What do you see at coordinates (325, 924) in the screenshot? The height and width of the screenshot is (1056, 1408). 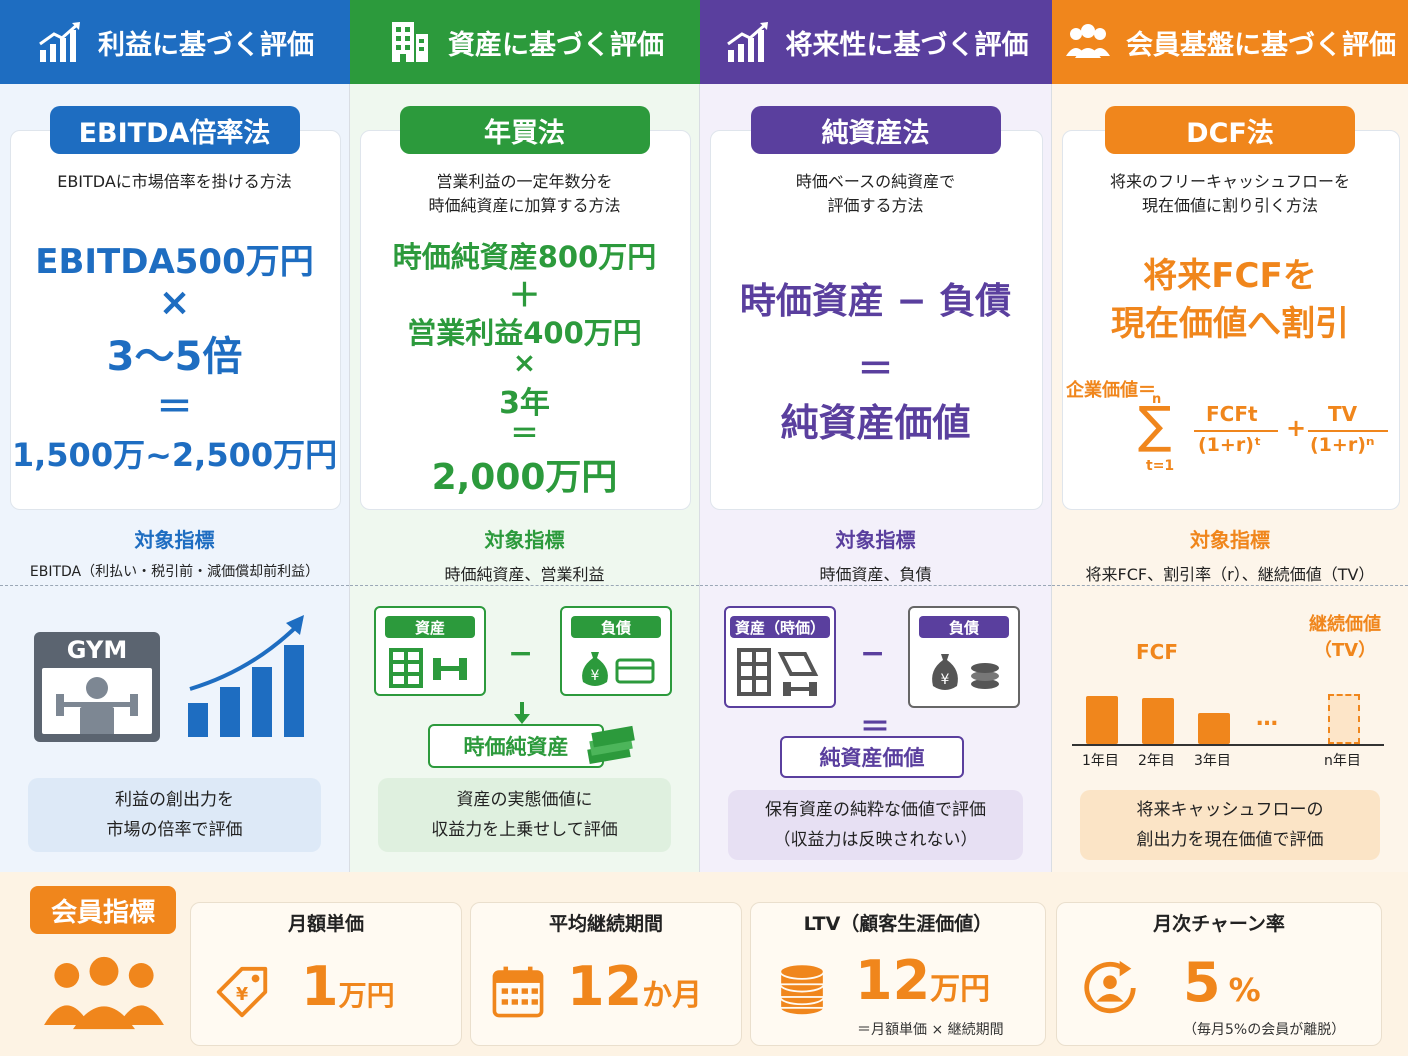 I see `metric-label: 月額単価` at bounding box center [325, 924].